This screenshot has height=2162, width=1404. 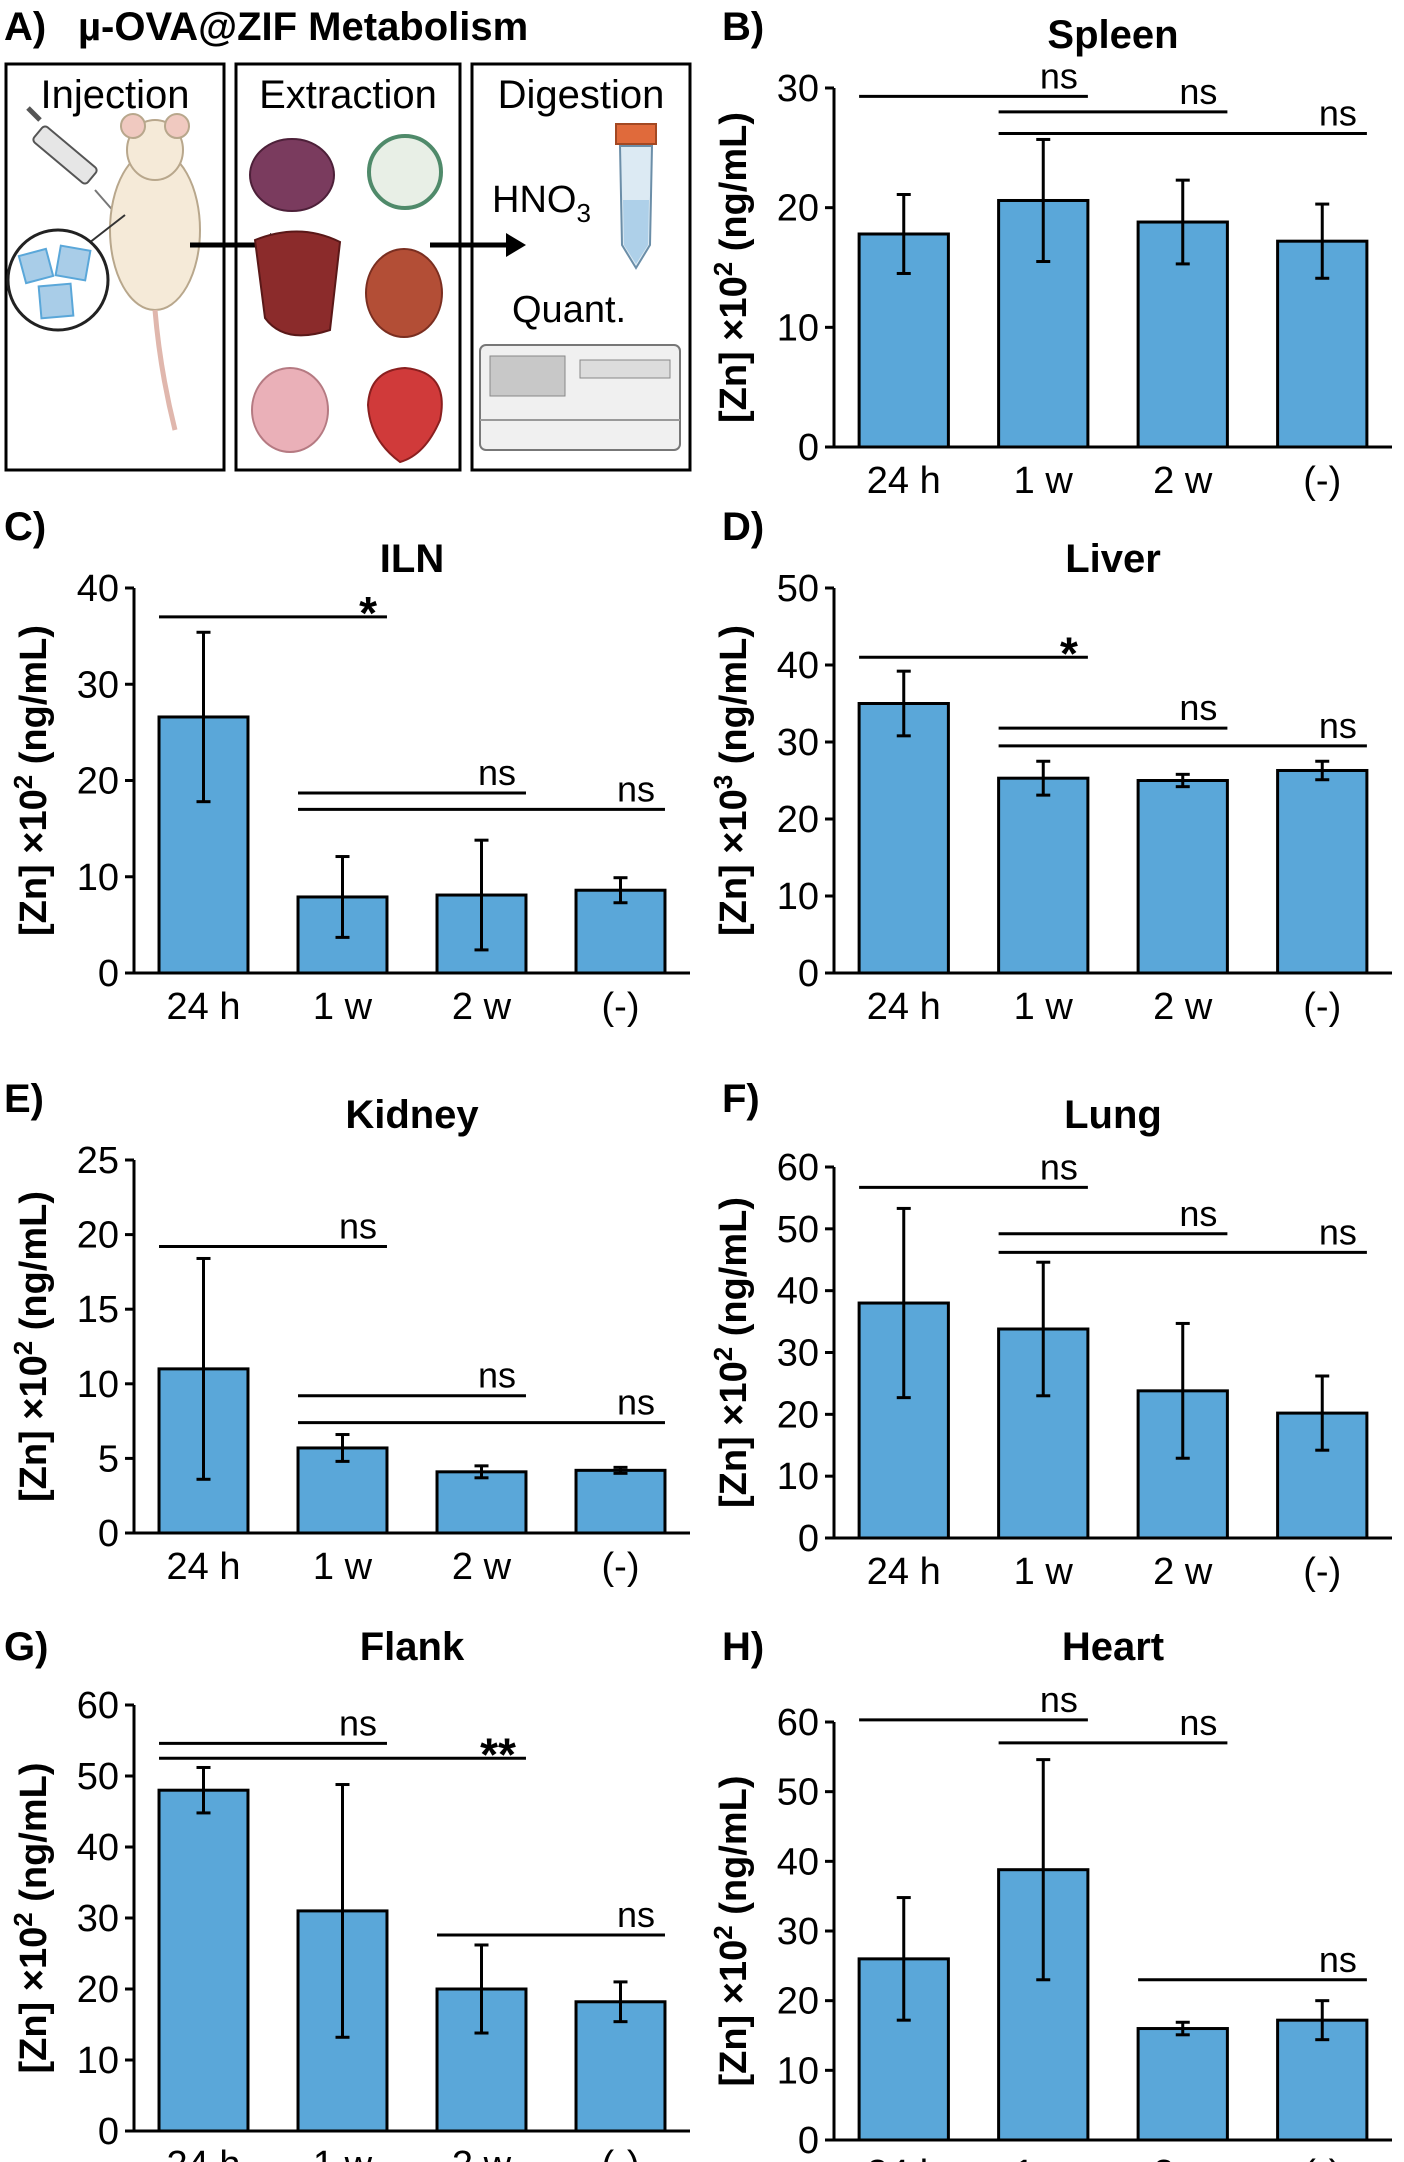 I want to click on panel-letter-e: E), so click(x=24, y=1099).